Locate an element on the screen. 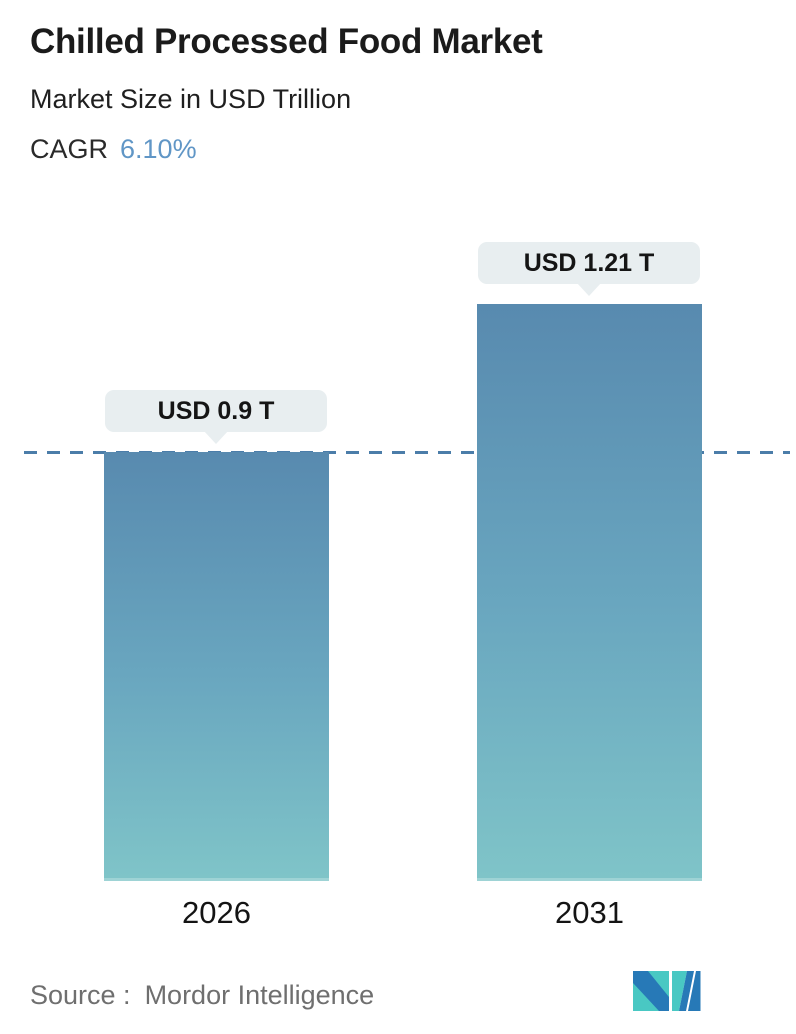 Image resolution: width=796 pixels, height=1034 pixels. value-callout-2026: USD 0.9 T is located at coordinates (216, 416).